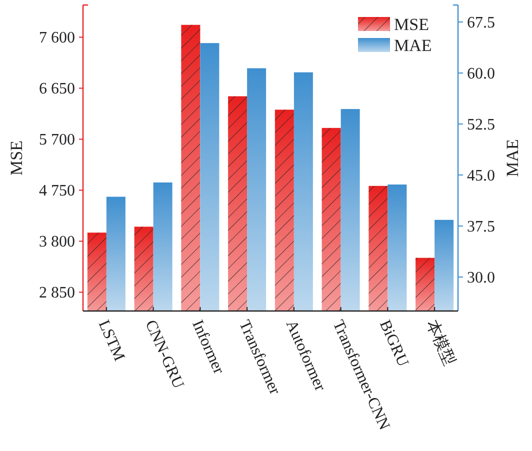 Image resolution: width=532 pixels, height=451 pixels. What do you see at coordinates (57, 242) in the screenshot?
I see `y-tick-label: 3 800` at bounding box center [57, 242].